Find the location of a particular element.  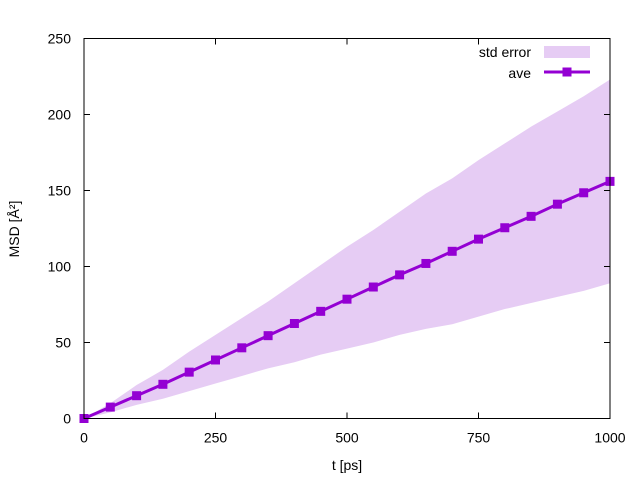

y-tick-label: 200 is located at coordinates (60, 115).